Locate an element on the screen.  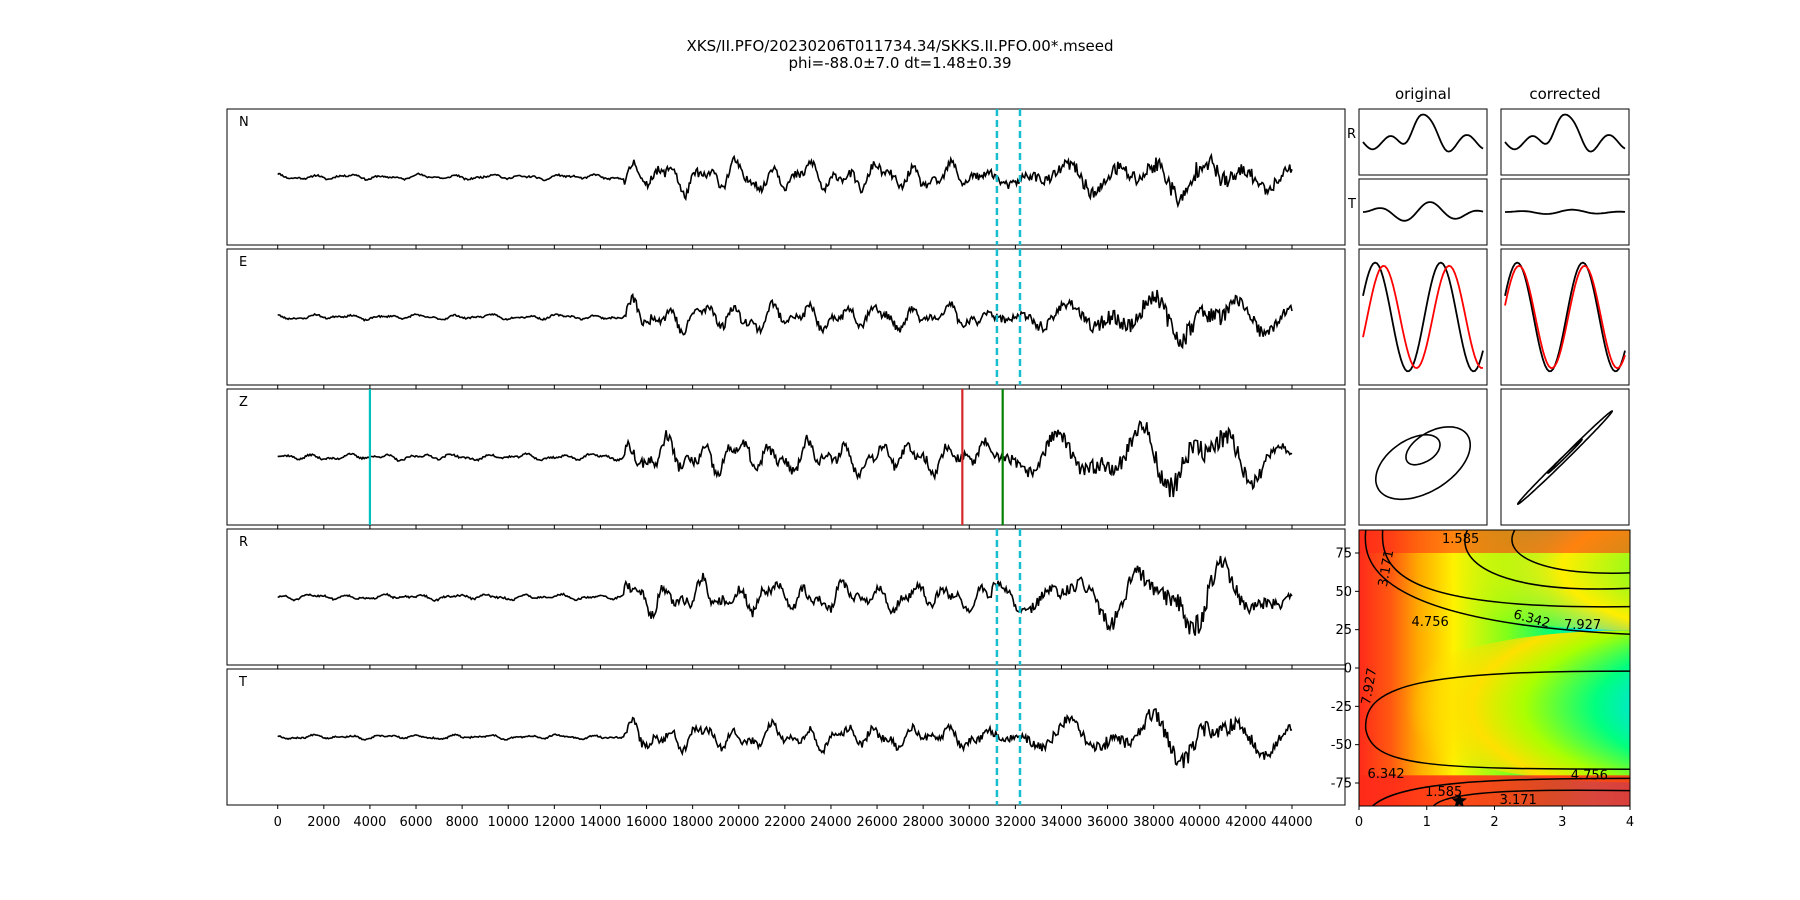
trace-panel-e: E is located at coordinates (786, 318).